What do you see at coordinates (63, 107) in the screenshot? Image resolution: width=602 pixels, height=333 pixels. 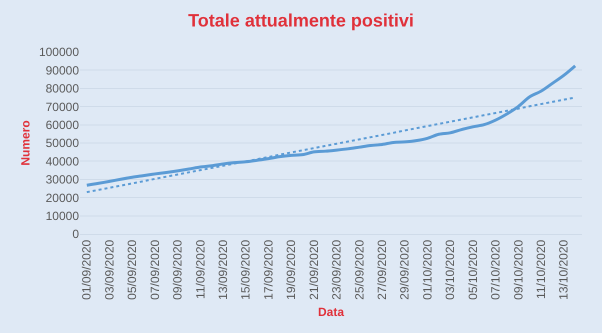 I see `y-tick-label: 70000` at bounding box center [63, 107].